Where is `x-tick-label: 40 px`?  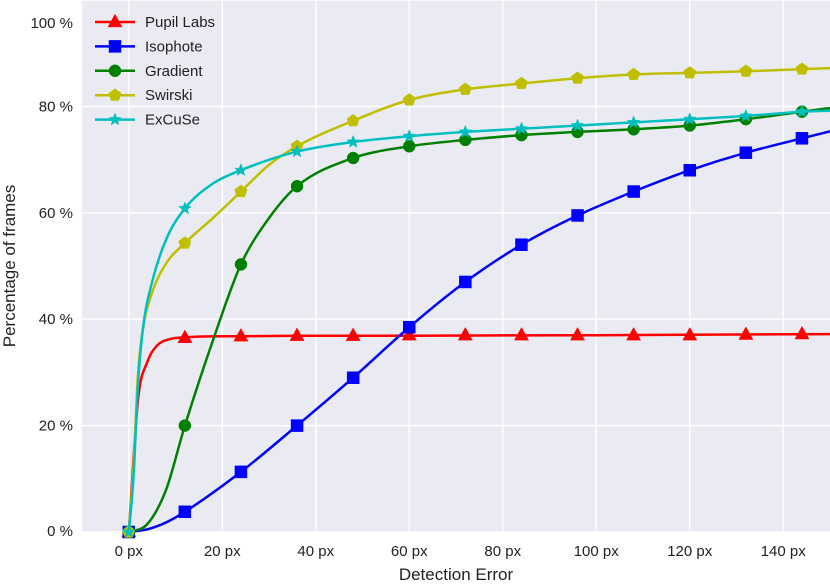
x-tick-label: 40 px is located at coordinates (315, 551).